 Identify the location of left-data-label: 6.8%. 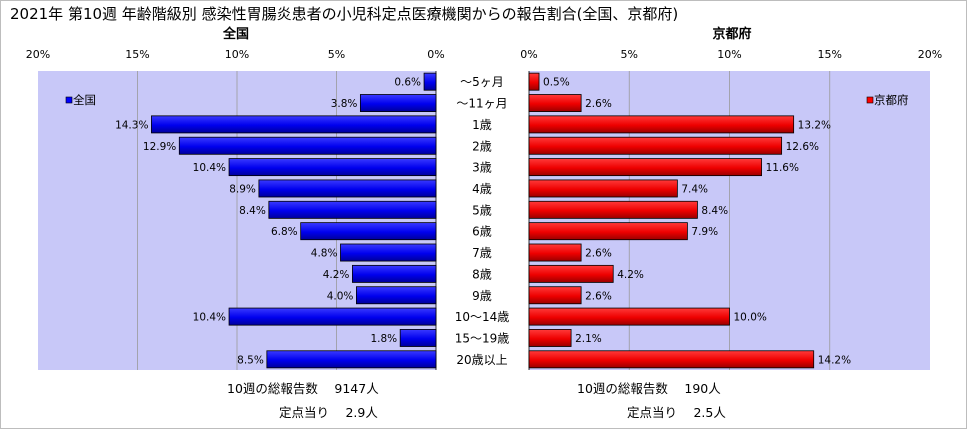
(284, 232).